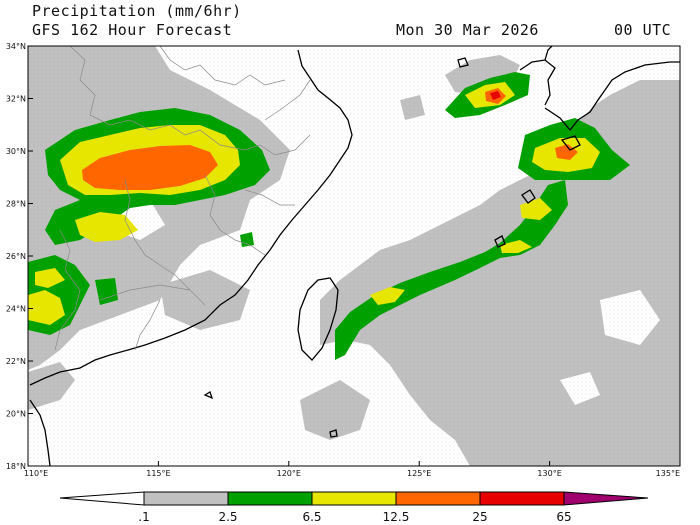 This screenshot has width=700, height=525. Describe the element at coordinates (479, 517) in the screenshot. I see `legend-label: 25` at that location.